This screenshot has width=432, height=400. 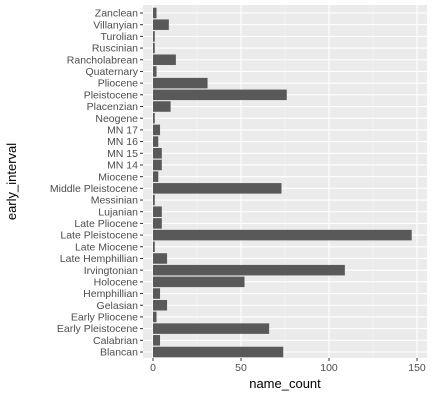 I want to click on y-tick-label: Gelasian, so click(x=118, y=306).